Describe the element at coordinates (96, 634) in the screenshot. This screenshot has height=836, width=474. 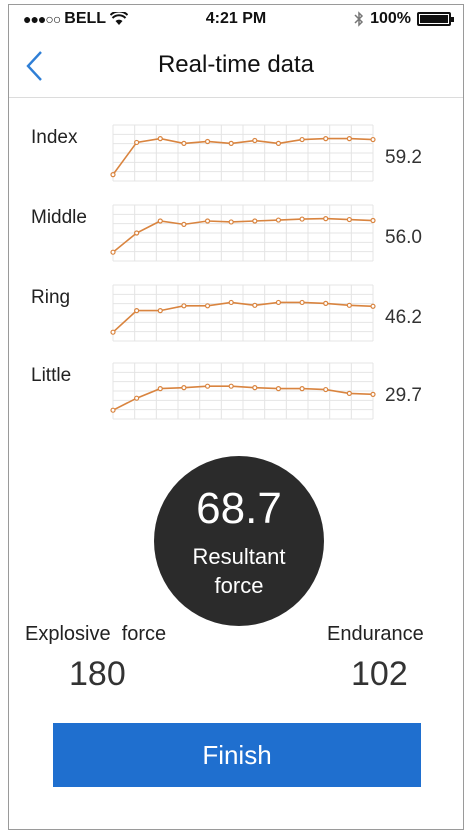
I see `explosive-force-label: Explosive force` at that location.